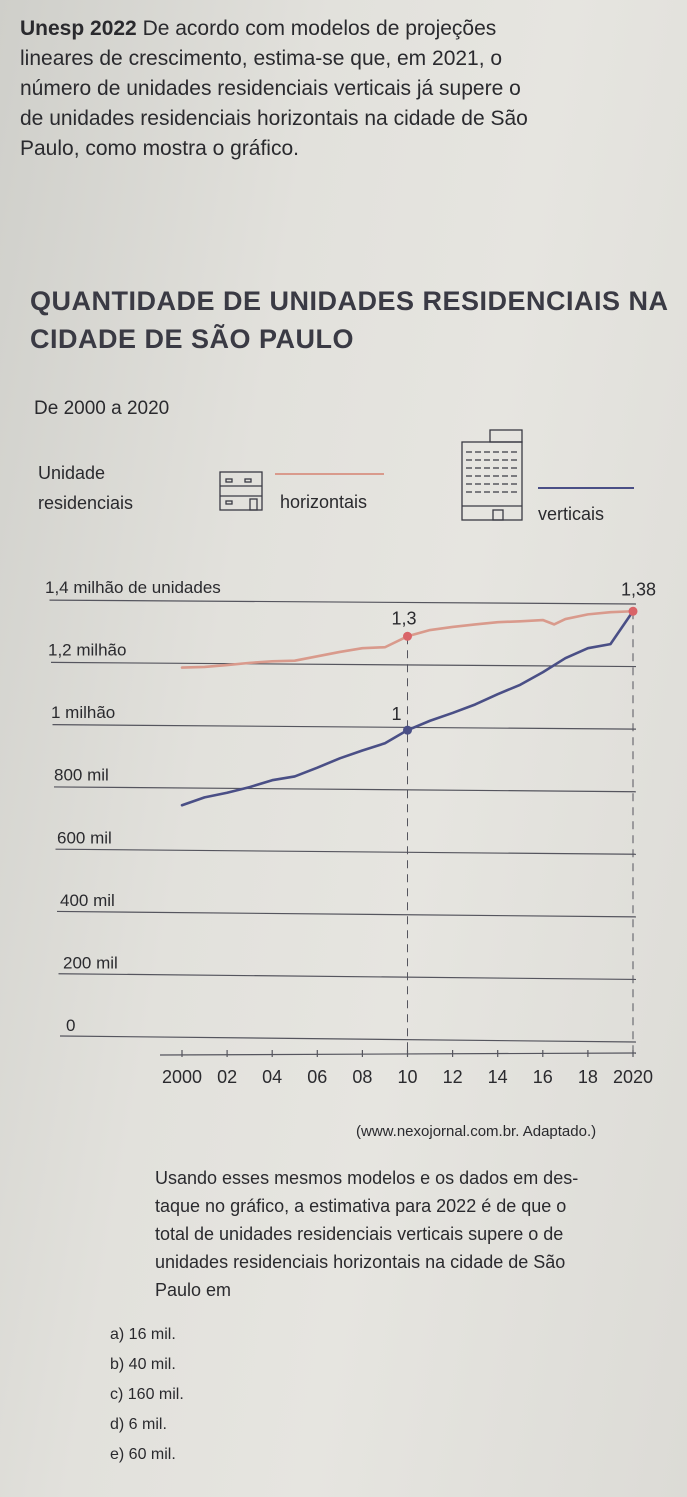  Describe the element at coordinates (86, 503) in the screenshot. I see `legend-label-line-2: residenciais` at that location.